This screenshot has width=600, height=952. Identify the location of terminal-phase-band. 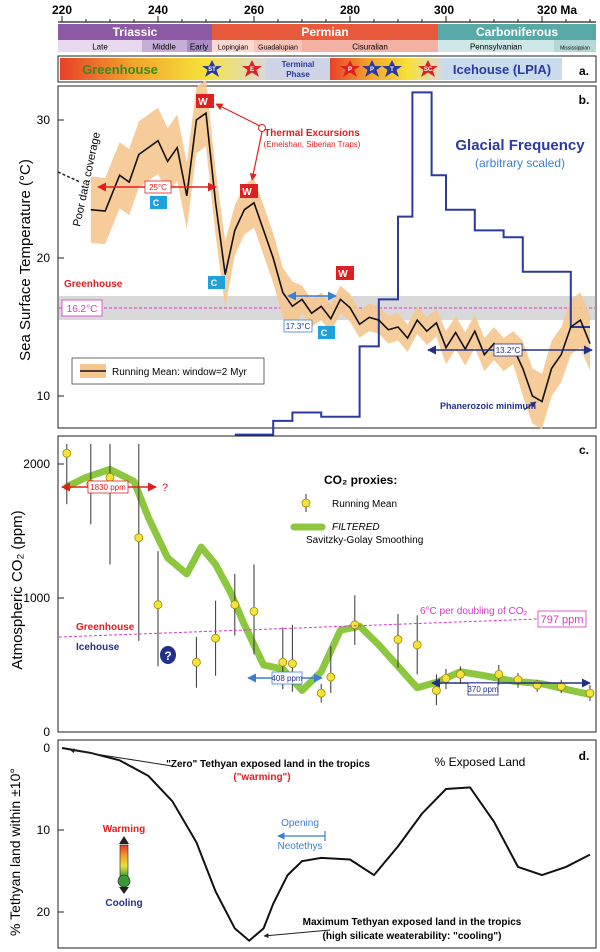
(298, 69).